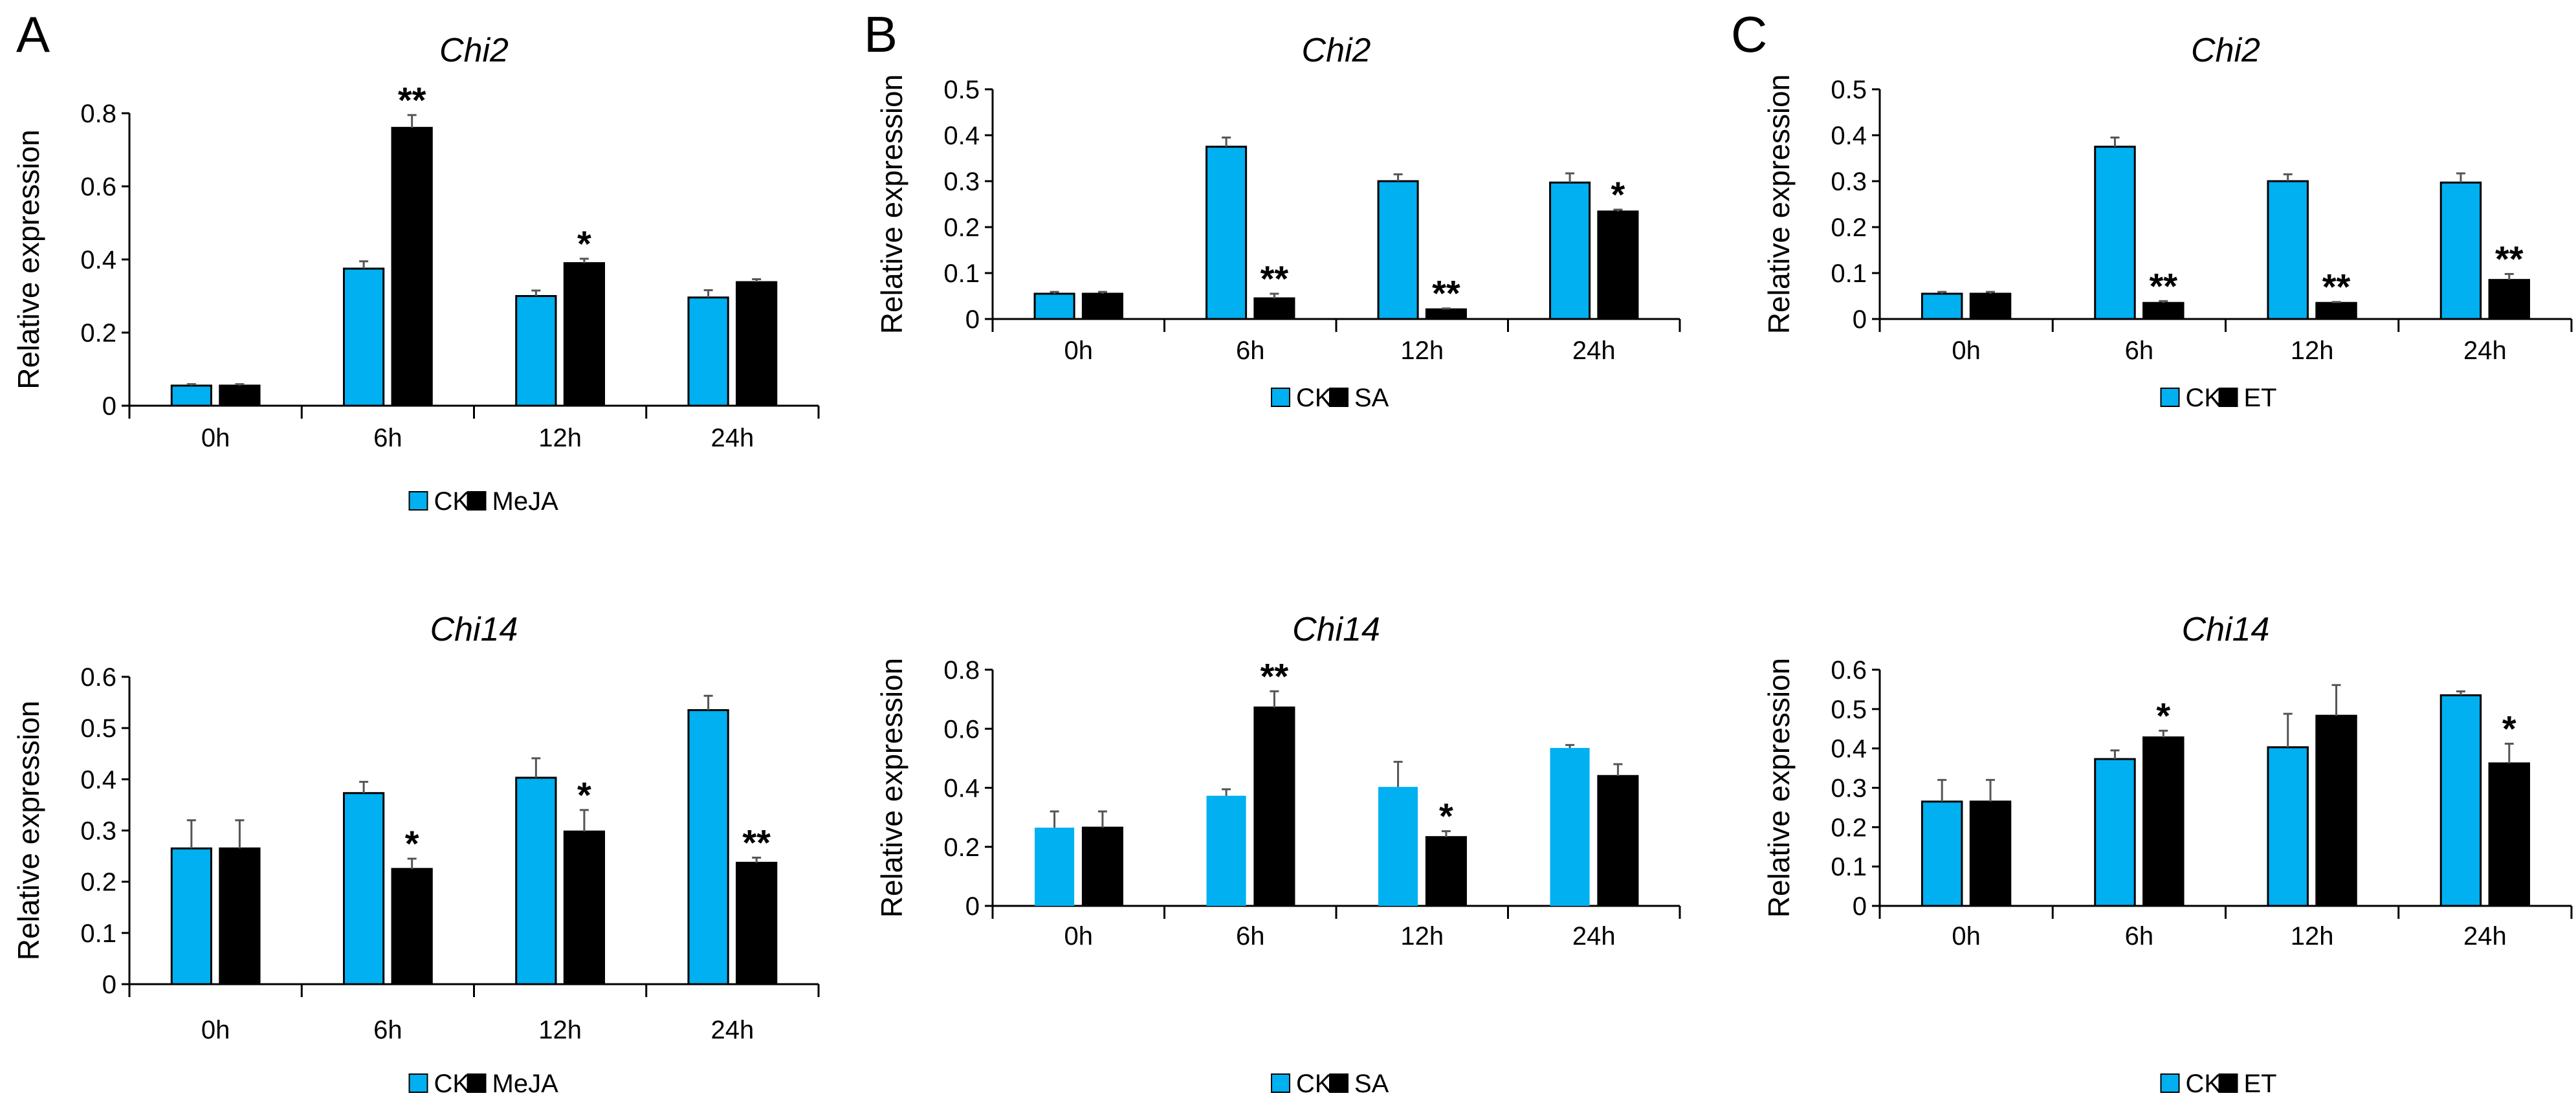 This screenshot has height=1100, width=2576. What do you see at coordinates (1339, 397) in the screenshot?
I see `legend-swatch-sa` at bounding box center [1339, 397].